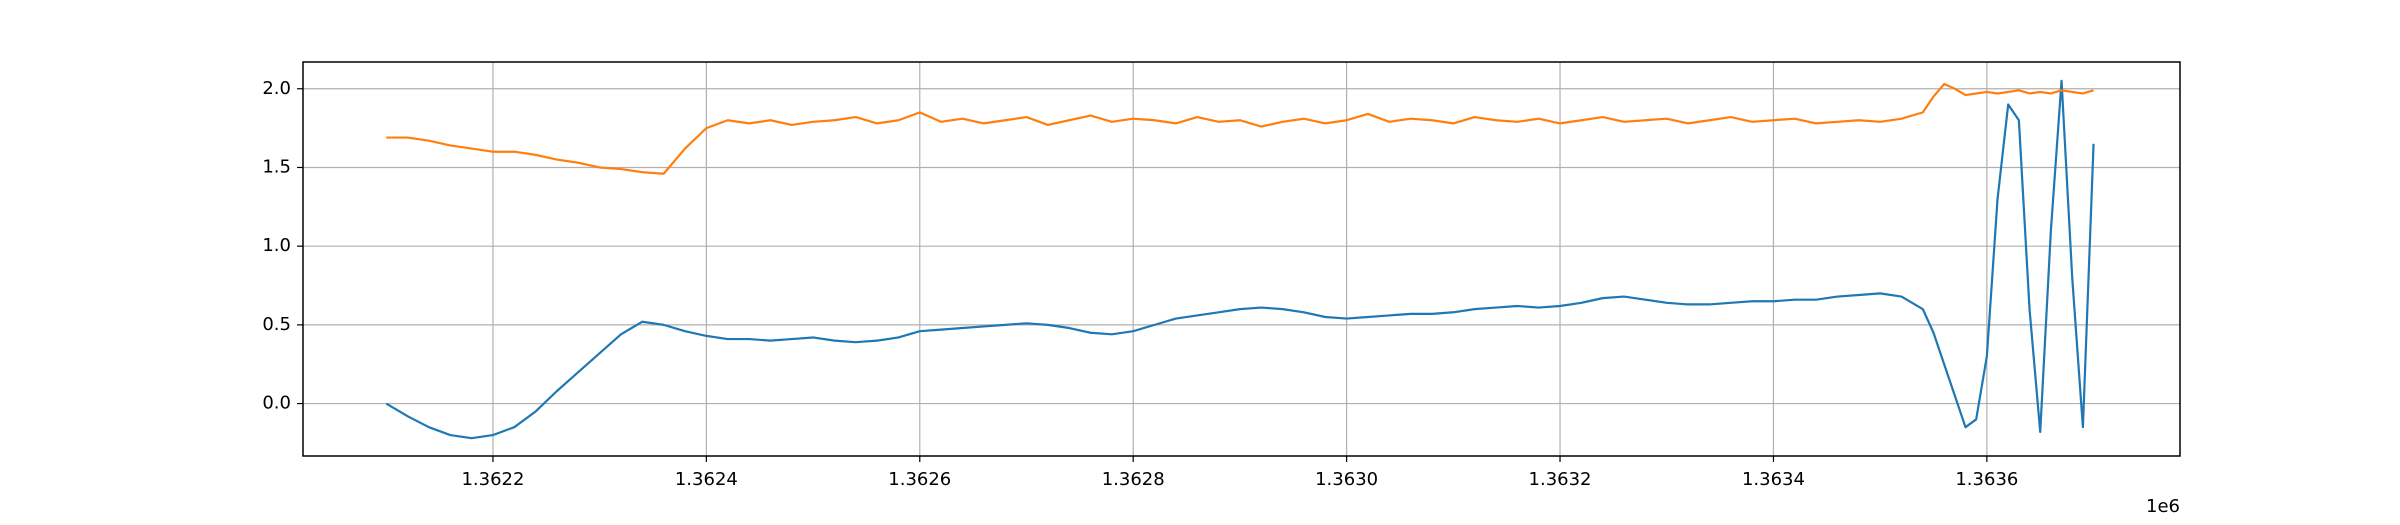  I want to click on x-tick-label: 1.3630, so click(1346, 479).